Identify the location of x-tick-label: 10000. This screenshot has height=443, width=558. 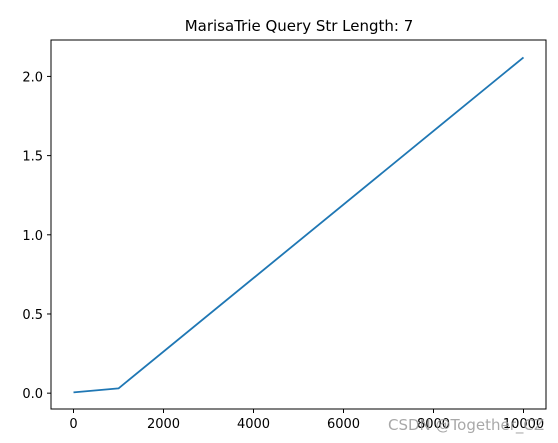
(523, 424).